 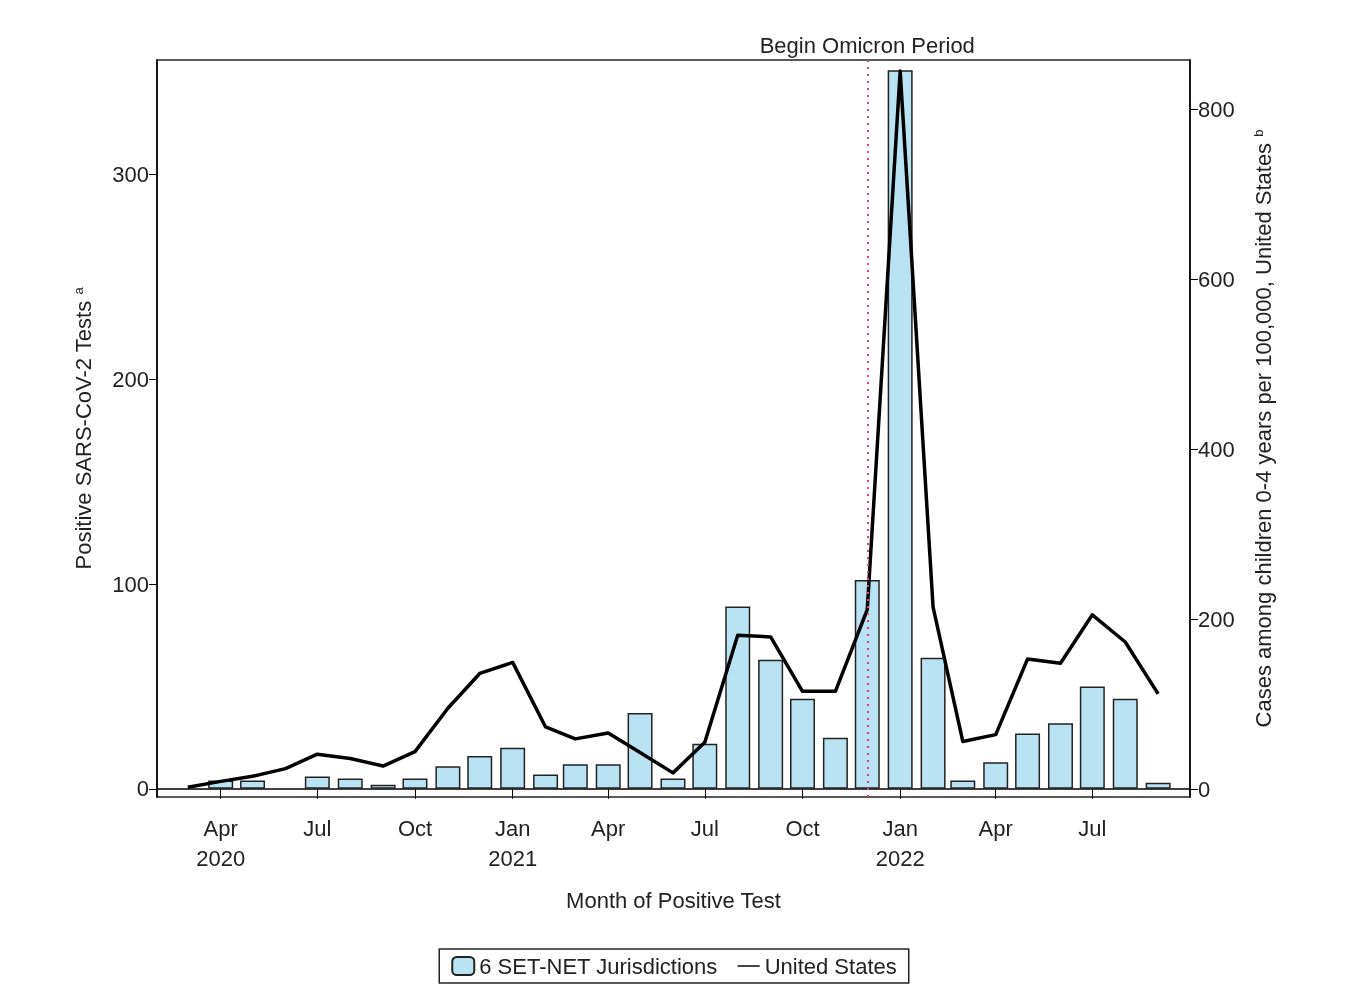 What do you see at coordinates (1216, 449) in the screenshot?
I see `y2-tick-label: 400` at bounding box center [1216, 449].